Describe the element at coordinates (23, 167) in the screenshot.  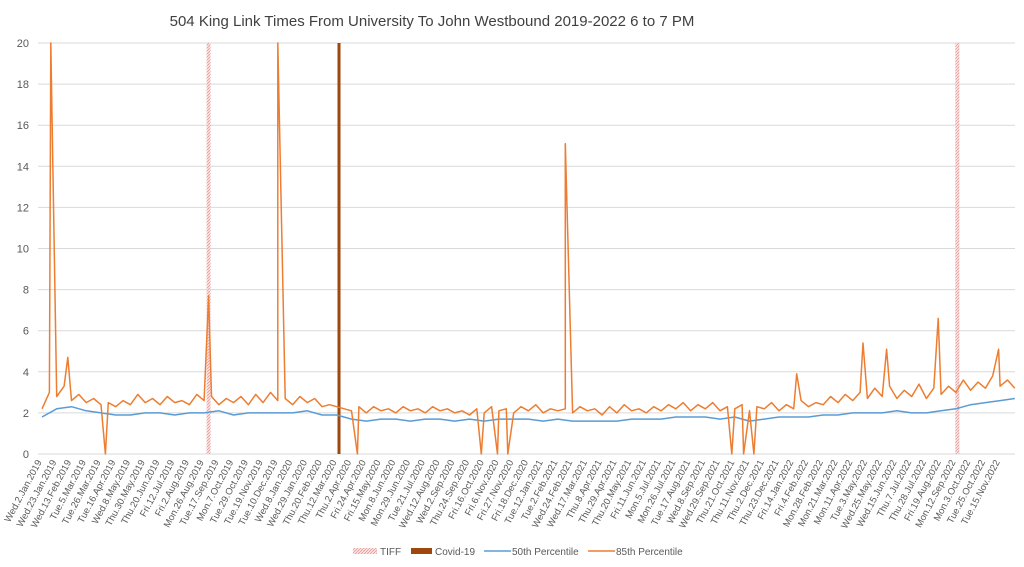
I see `y-tick-label: 14` at that location.